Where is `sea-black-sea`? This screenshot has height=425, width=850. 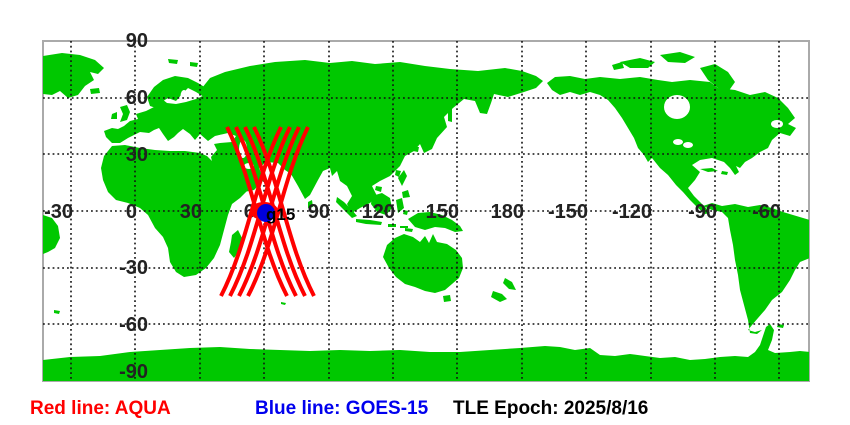
sea-black-sea is located at coordinates (224, 138).